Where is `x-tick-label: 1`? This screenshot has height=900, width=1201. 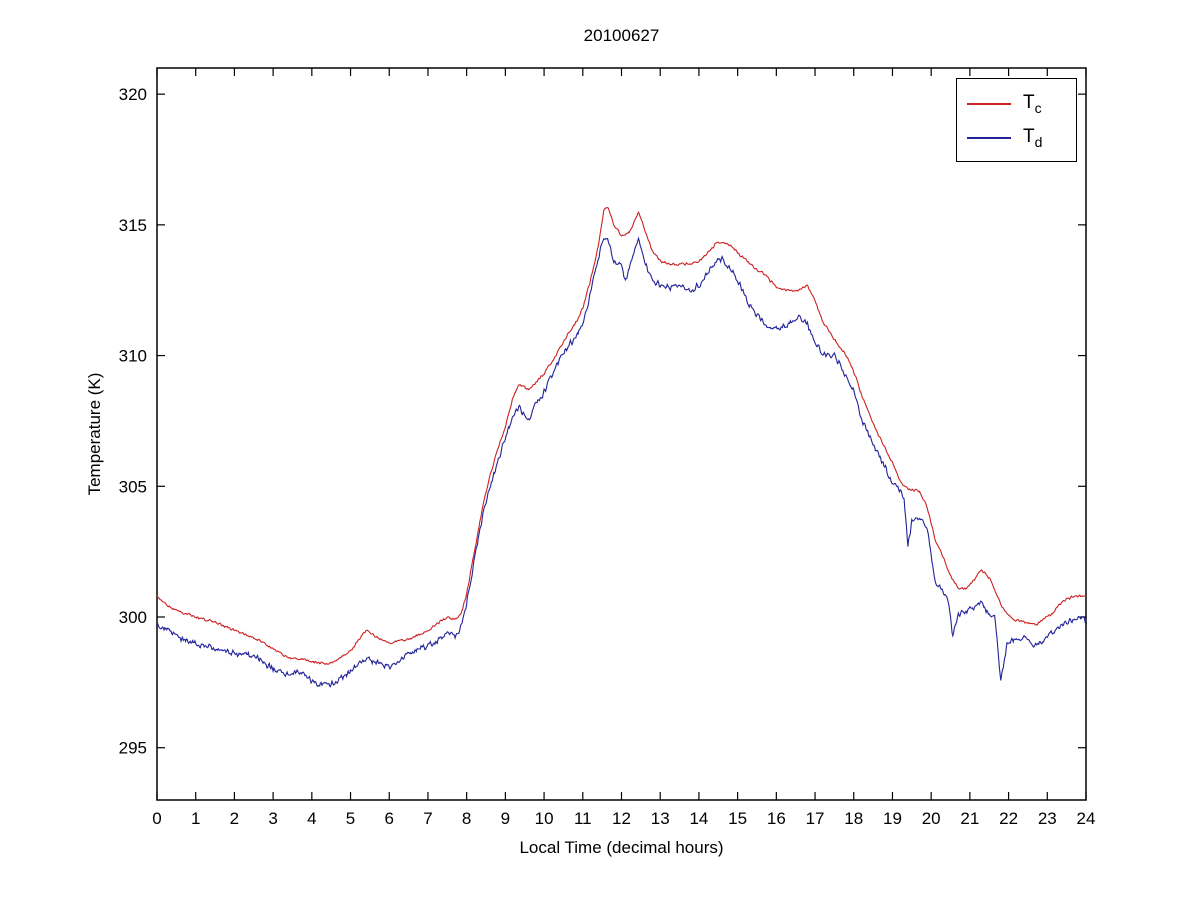 x-tick-label: 1 is located at coordinates (195, 818).